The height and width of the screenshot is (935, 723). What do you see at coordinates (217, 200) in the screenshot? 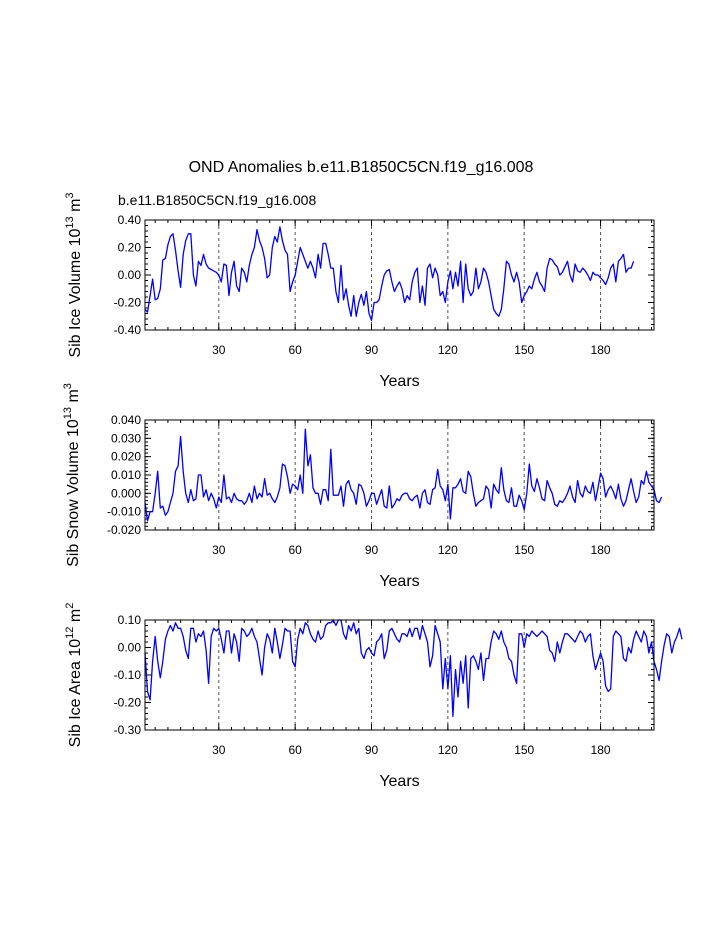
I see `panel-subtitle: b.e11.B1850C5CN.f19_g16.008` at bounding box center [217, 200].